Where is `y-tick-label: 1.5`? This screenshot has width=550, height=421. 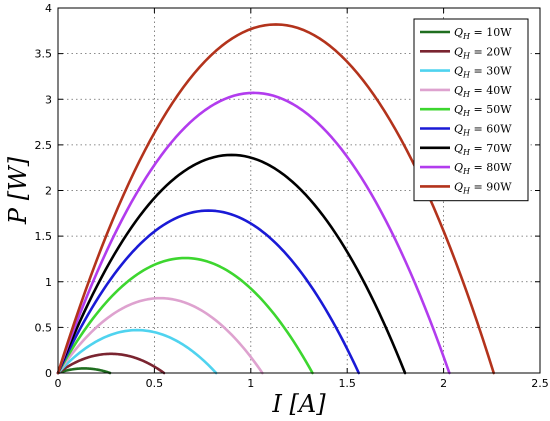
y-tick-label: 1.5 is located at coordinates (44, 236).